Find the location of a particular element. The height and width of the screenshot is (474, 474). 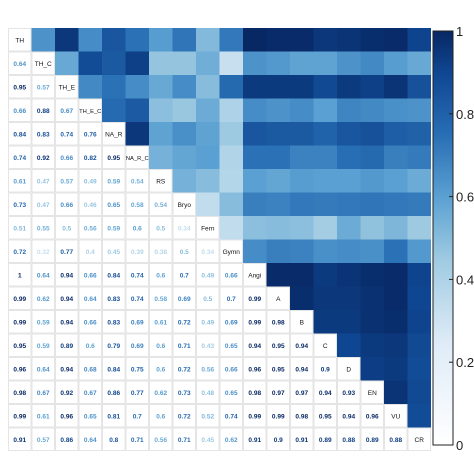

correlation-value-Gymn-Fern: 0.34 is located at coordinates (207, 252).